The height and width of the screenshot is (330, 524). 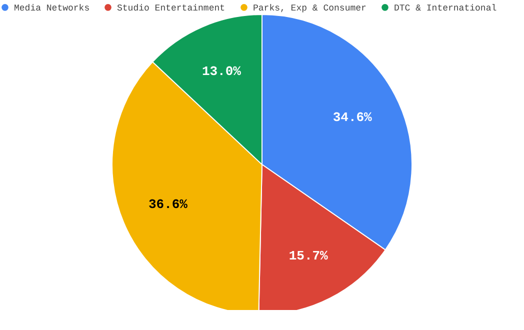 What do you see at coordinates (309, 8) in the screenshot?
I see `legend-label: Parks, Exp & Consumer` at bounding box center [309, 8].